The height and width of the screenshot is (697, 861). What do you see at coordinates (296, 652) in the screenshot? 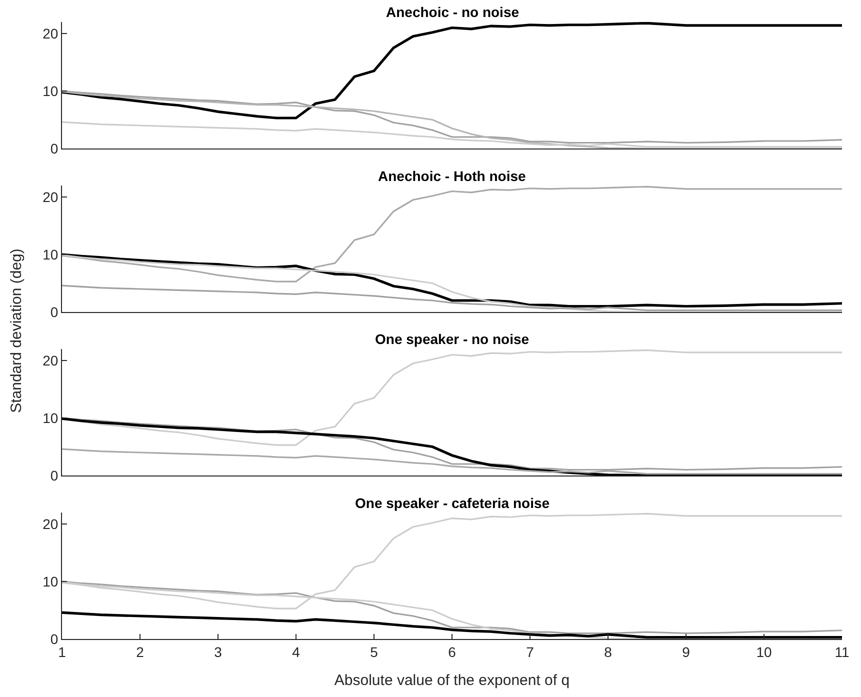
I see `x-tick-label: 4` at bounding box center [296, 652].